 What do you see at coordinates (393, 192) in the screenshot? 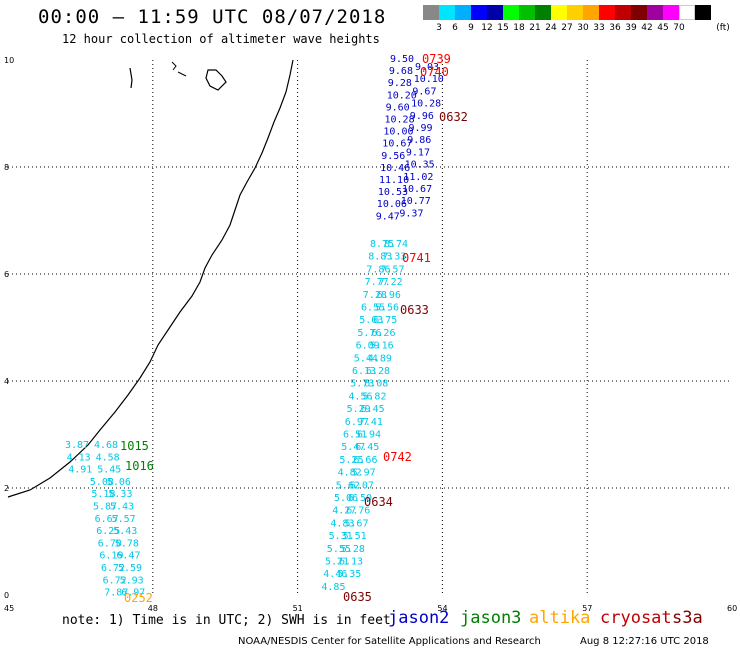
I see `swh-value-jason2: 10.53` at bounding box center [393, 192].